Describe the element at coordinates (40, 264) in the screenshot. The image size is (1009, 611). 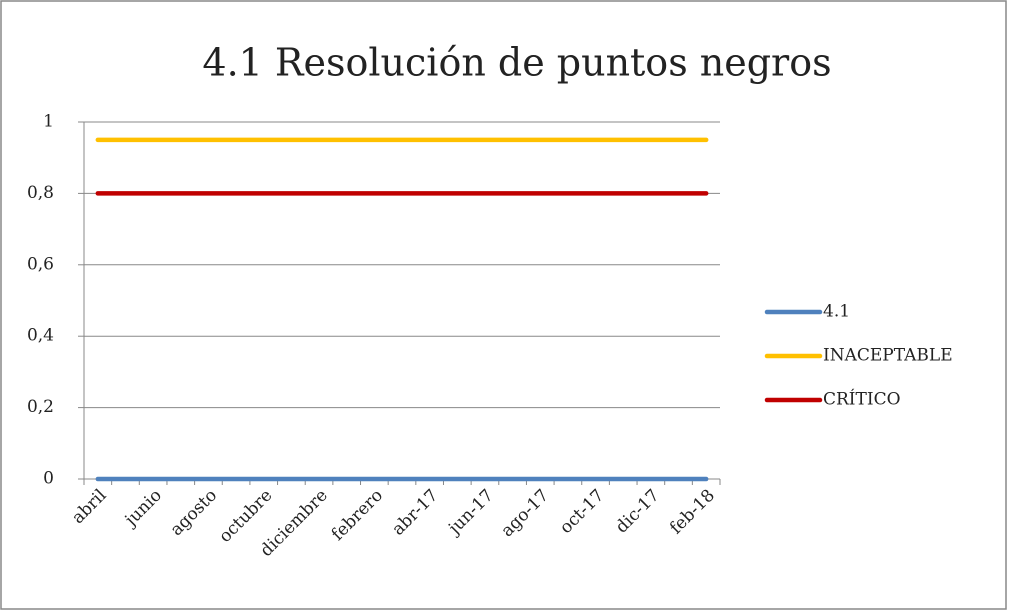
I see `y-tick-label: 0,6` at that location.